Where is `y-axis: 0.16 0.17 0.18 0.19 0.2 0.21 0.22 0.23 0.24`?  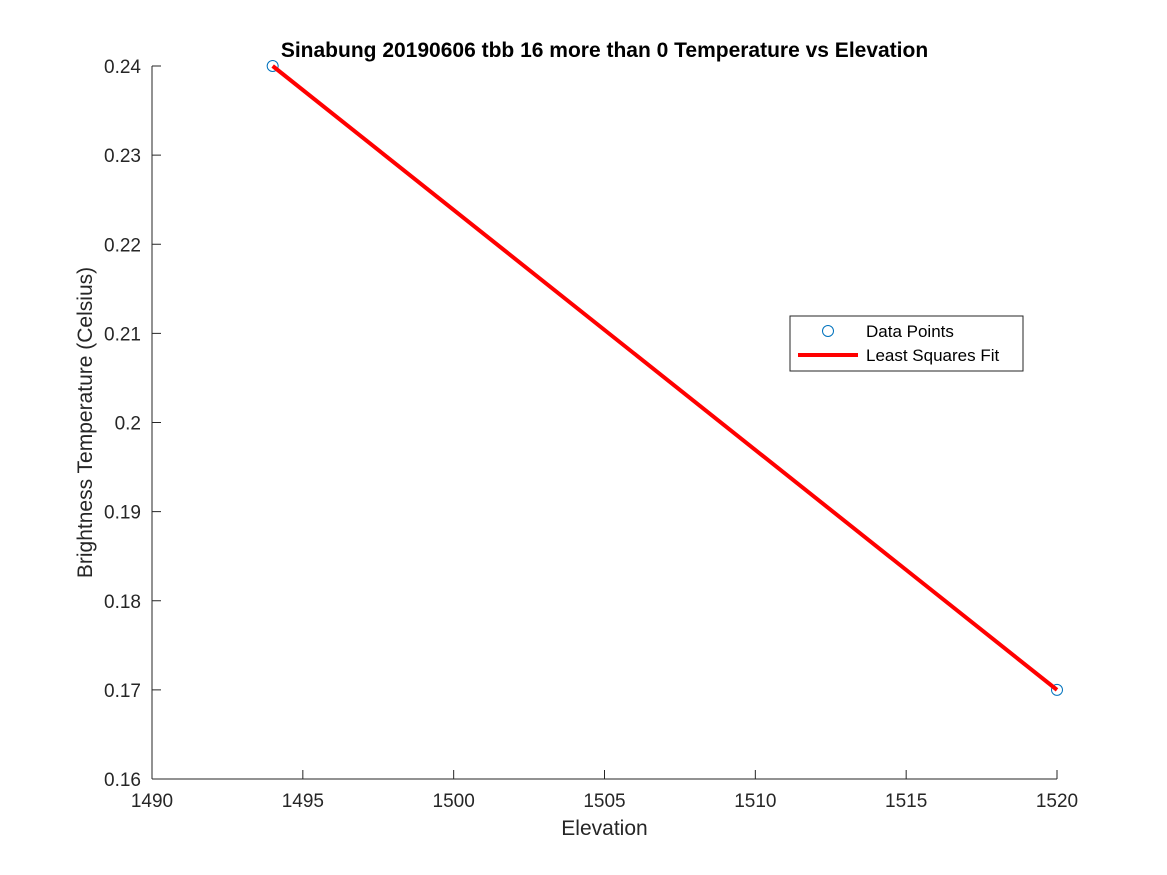
y-axis: 0.16 0.17 0.18 0.19 0.2 0.21 0.22 0.23 0.24 is located at coordinates (132, 424).